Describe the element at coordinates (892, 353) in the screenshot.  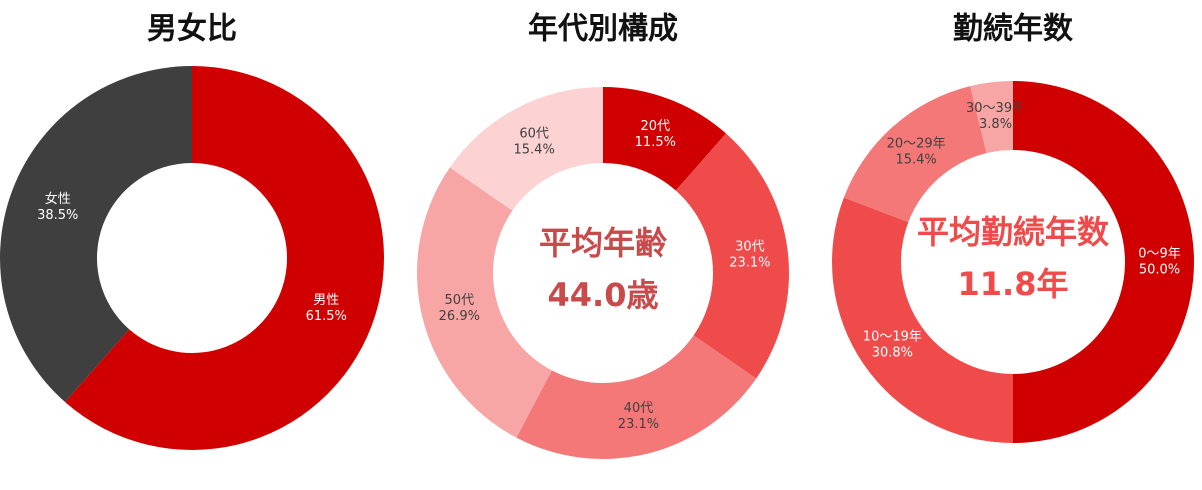
I see `slice-value-label: 30.8%` at that location.